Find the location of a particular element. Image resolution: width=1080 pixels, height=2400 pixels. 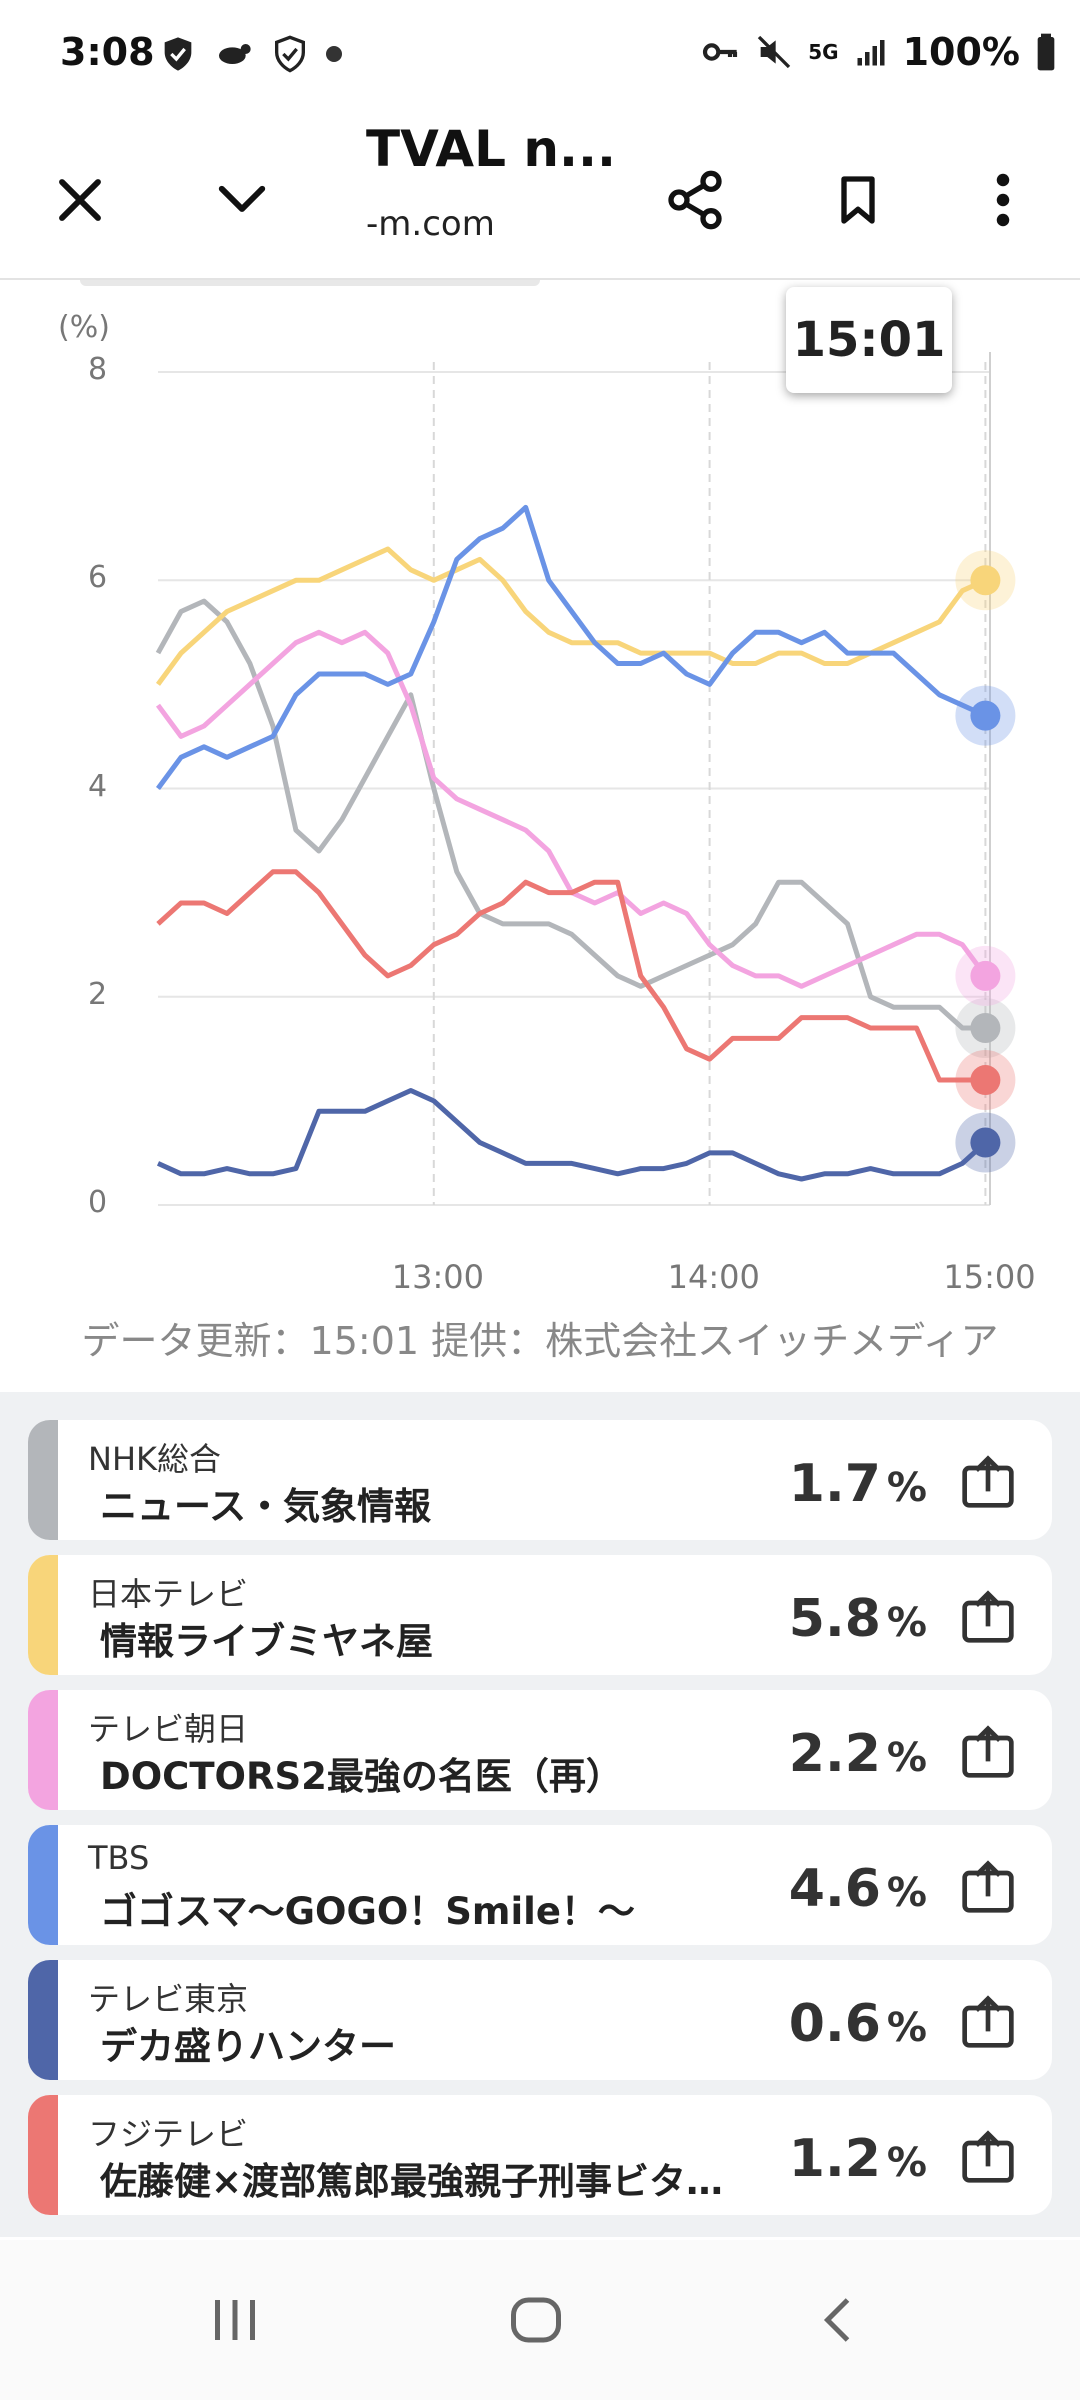

mute-icon is located at coordinates (774, 52).